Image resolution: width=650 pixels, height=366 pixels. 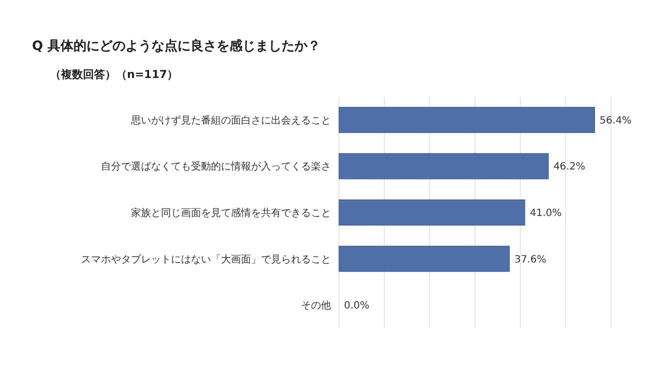 What do you see at coordinates (114, 74) in the screenshot?
I see `text: （複数回答）（n=117）` at bounding box center [114, 74].